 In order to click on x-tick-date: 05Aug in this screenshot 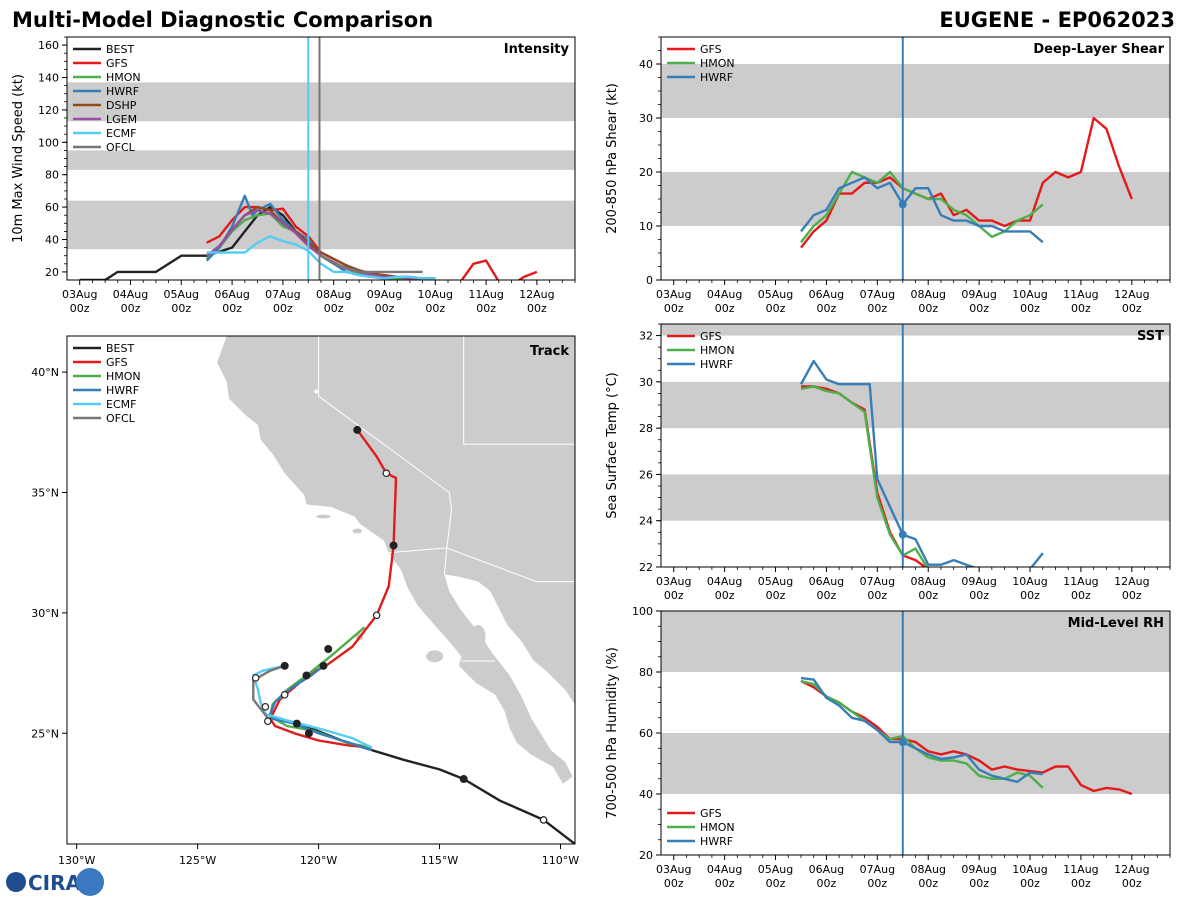, I will do `click(181, 294)`.